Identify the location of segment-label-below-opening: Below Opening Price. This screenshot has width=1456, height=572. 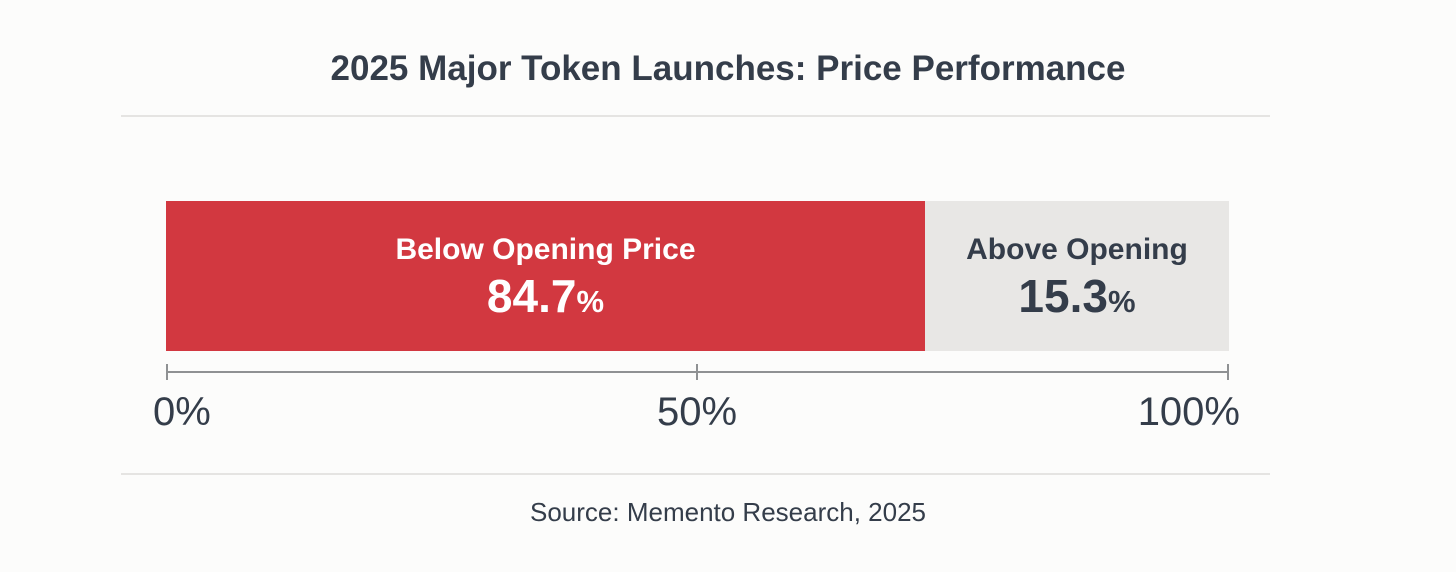
(545, 249).